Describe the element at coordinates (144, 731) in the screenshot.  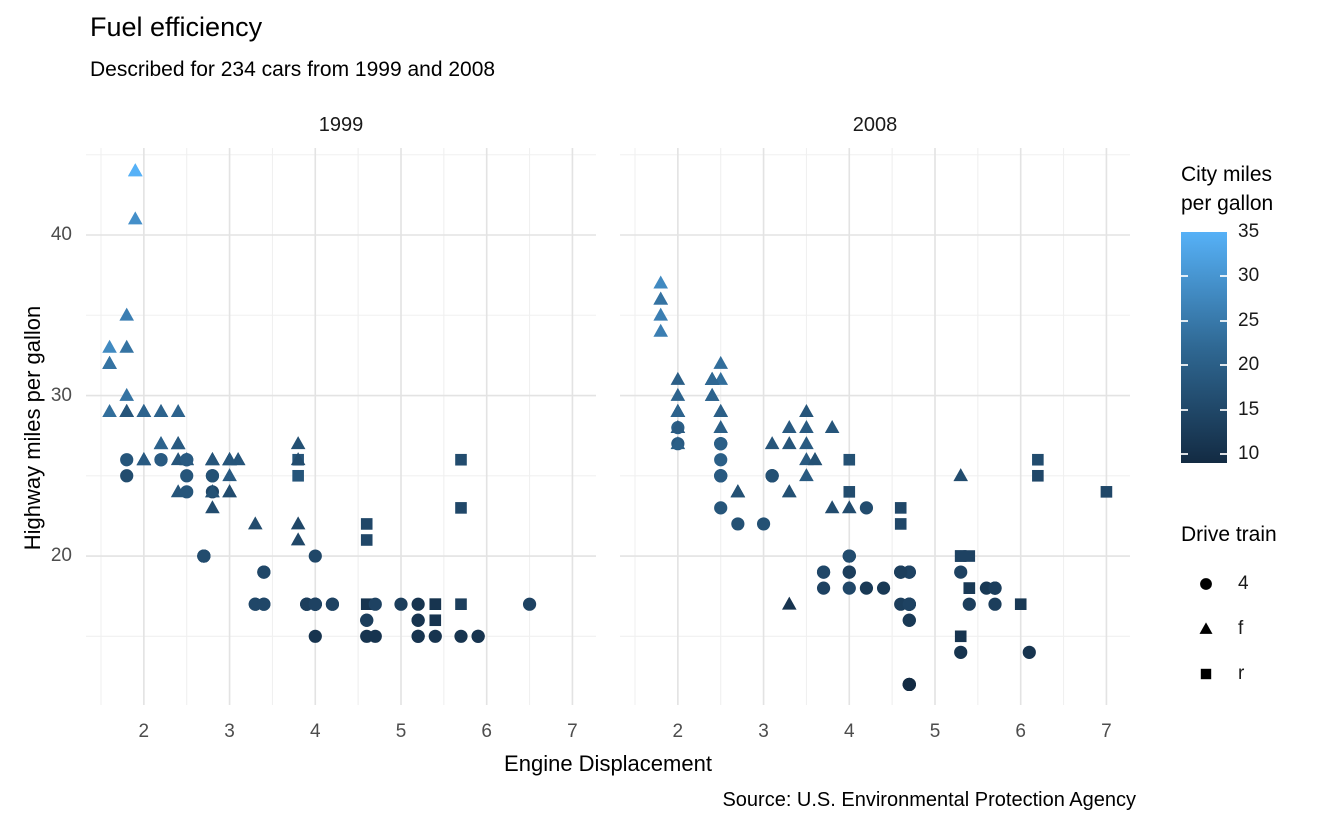
I see `x-tick-label: 2` at that location.